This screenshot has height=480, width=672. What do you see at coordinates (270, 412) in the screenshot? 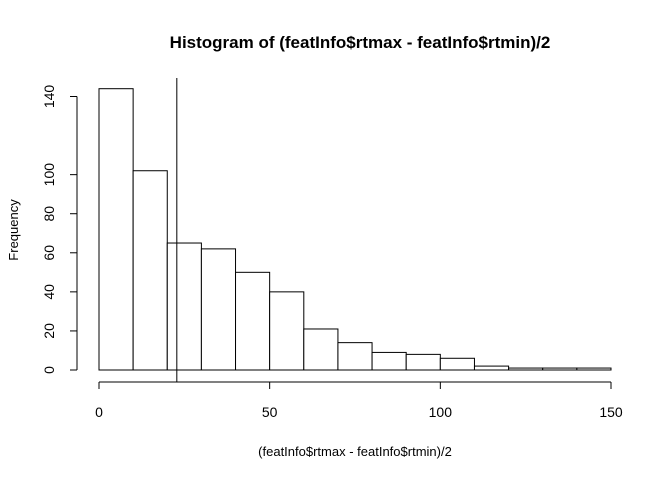
I see `x-tick-label: 50` at bounding box center [270, 412].